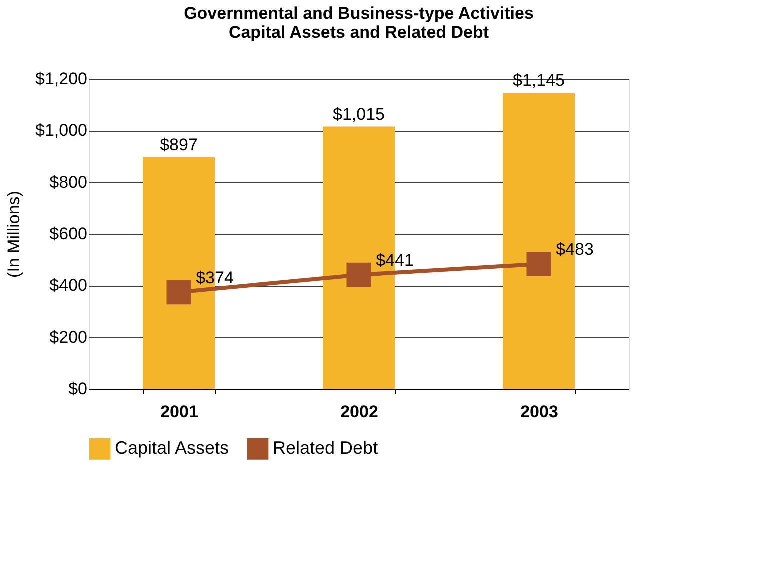  What do you see at coordinates (359, 114) in the screenshot?
I see `data-label: $1,015` at bounding box center [359, 114].